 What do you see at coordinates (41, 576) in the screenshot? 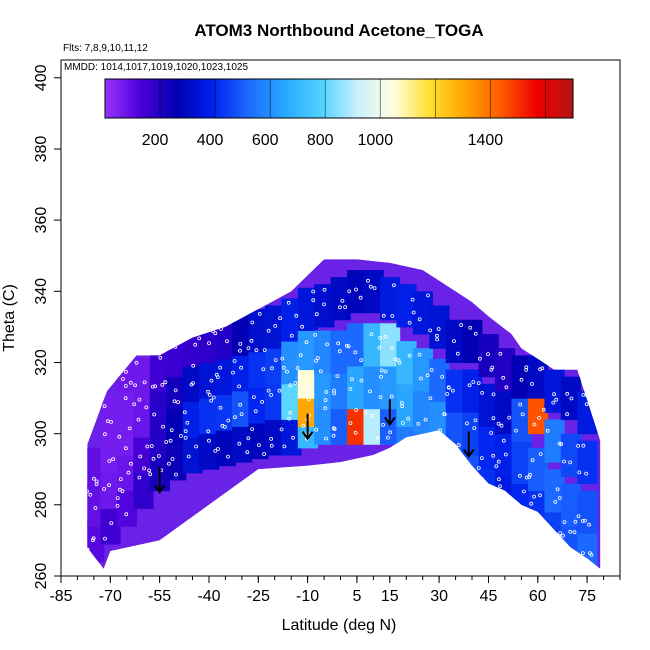
I see `y-tick-label: 260` at bounding box center [41, 576].